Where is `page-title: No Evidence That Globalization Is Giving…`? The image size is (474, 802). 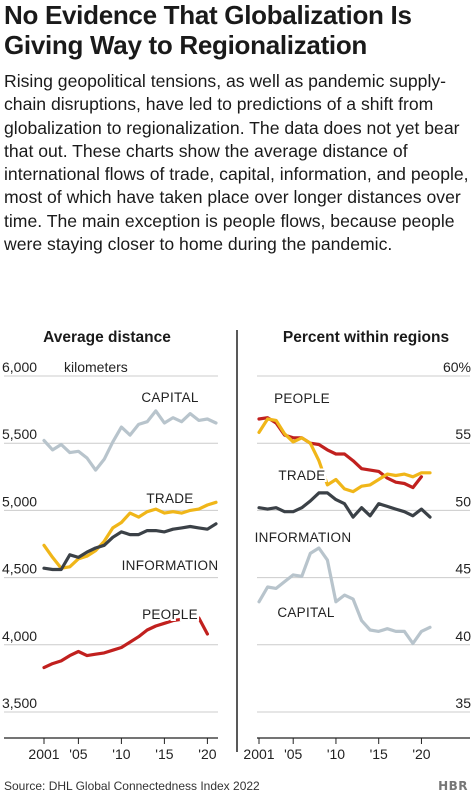 page-title: No Evidence That Globalization Is Giving… is located at coordinates (208, 30).